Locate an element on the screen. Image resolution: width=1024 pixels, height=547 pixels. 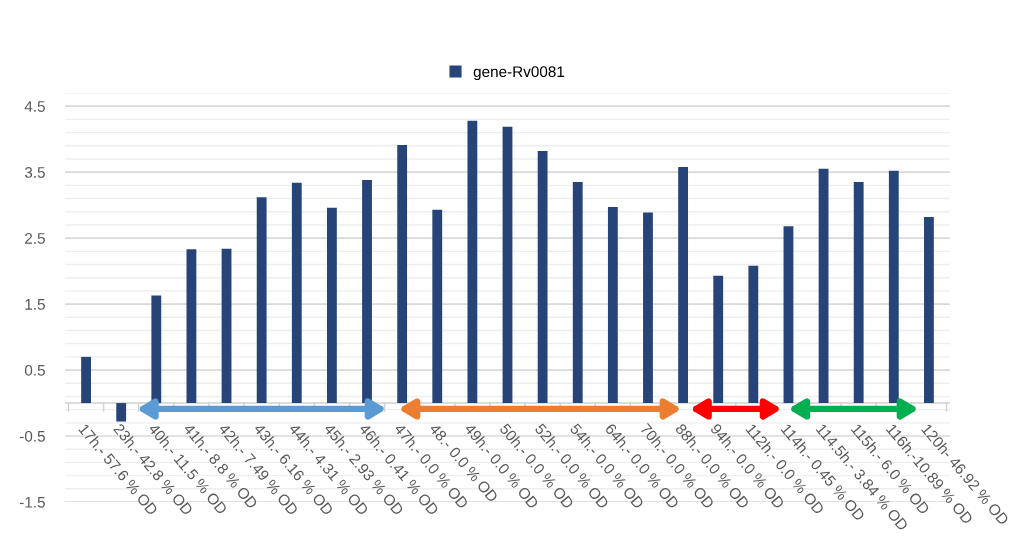
y-tick-label: 4.5 is located at coordinates (34, 106).